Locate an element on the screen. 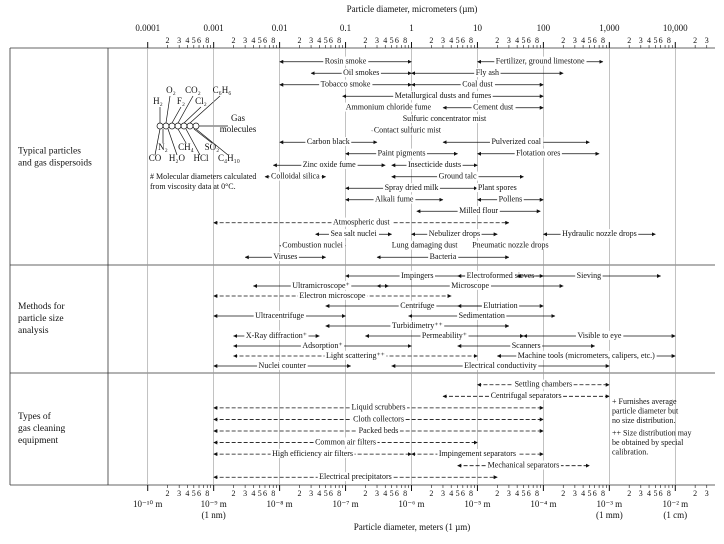 This screenshot has width=724, height=544. range-label: Impingers is located at coordinates (417, 275).